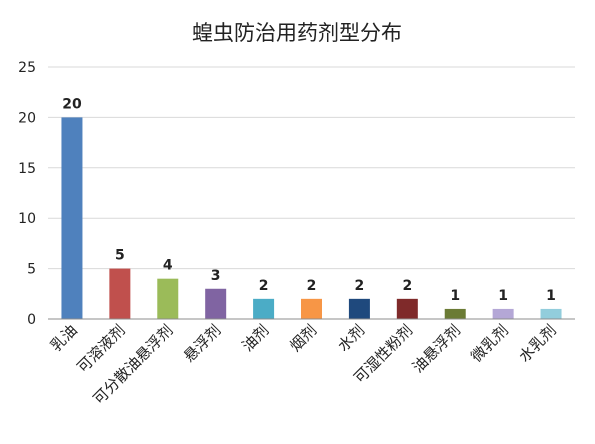 Image resolution: width=595 pixels, height=444 pixels. What do you see at coordinates (436, 348) in the screenshot?
I see `x-tick-label: 油悬浮剂` at bounding box center [436, 348].